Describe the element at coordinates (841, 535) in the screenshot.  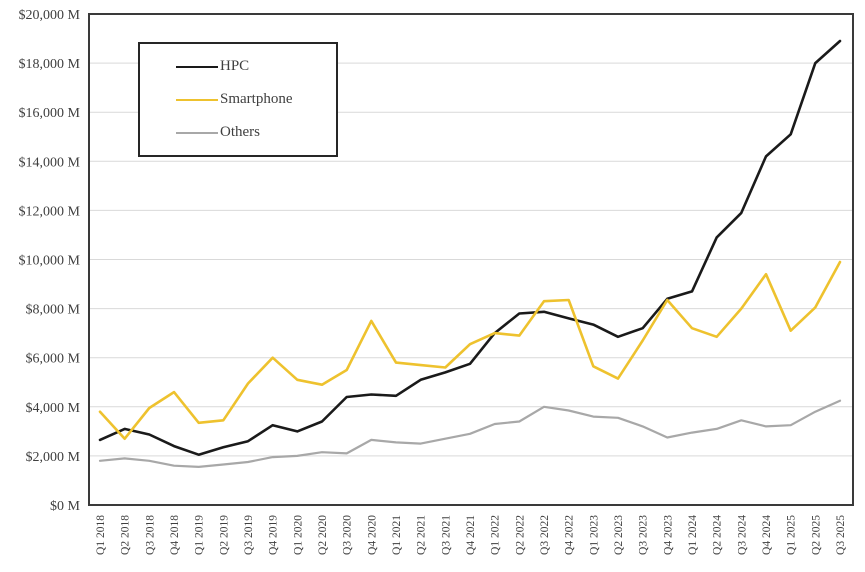
I see `x-tick-label: Q3 2025` at that location.